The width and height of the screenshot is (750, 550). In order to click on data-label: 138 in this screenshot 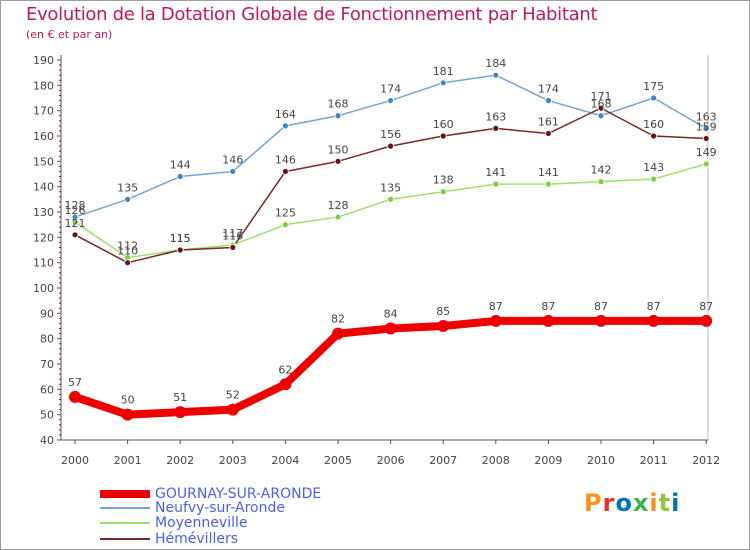, I will do `click(443, 180)`.